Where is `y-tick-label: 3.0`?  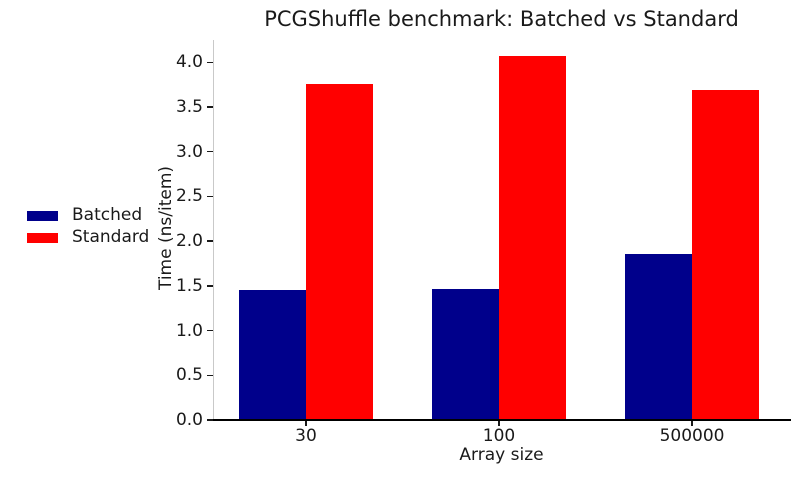
y-tick-label: 3.0 is located at coordinates (189, 151).